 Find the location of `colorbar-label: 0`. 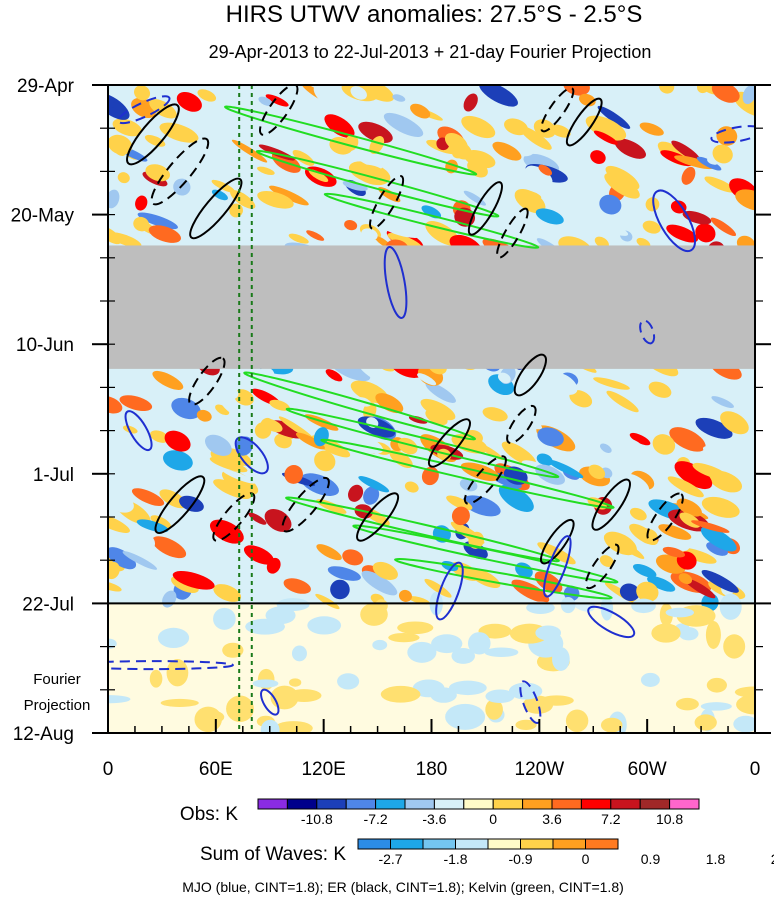

colorbar-label: 0 is located at coordinates (493, 819).